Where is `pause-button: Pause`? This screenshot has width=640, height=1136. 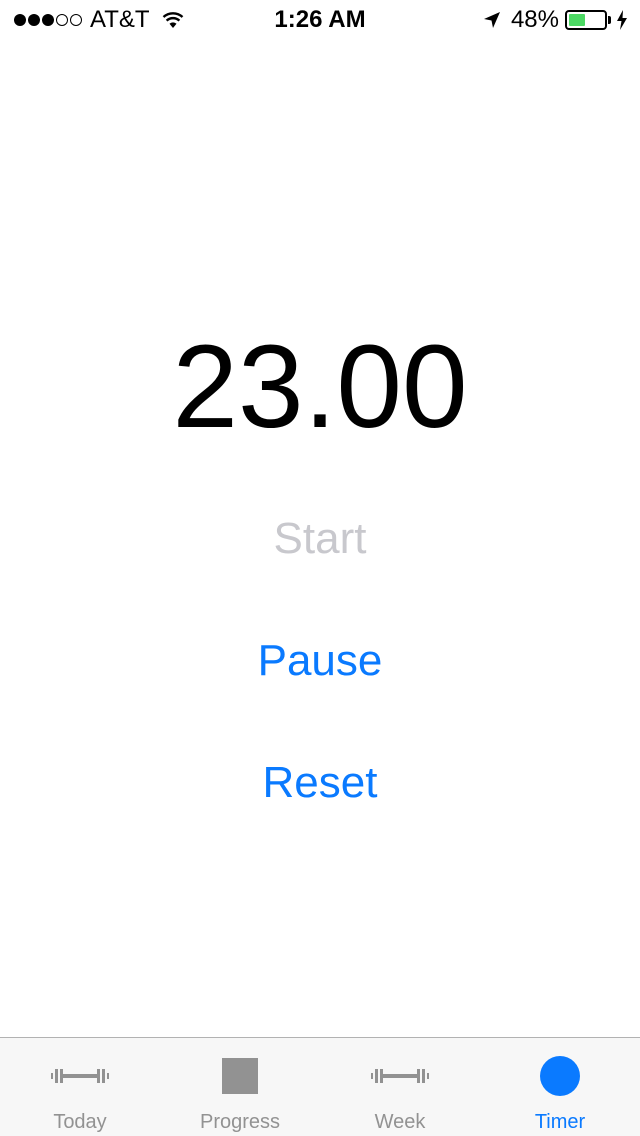
pause-button: Pause is located at coordinates (320, 660).